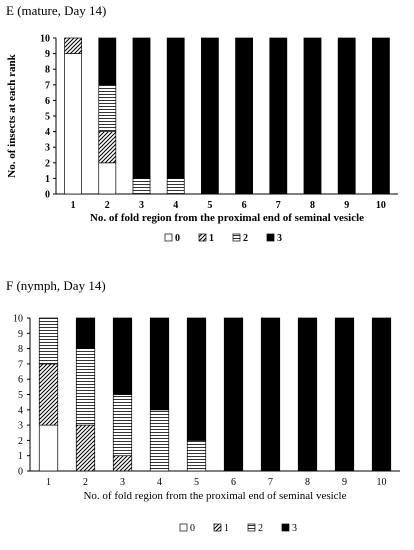 The image size is (414, 550). What do you see at coordinates (223, 238) in the screenshot?
I see `chart-legend: 0 1 2 3` at bounding box center [223, 238].